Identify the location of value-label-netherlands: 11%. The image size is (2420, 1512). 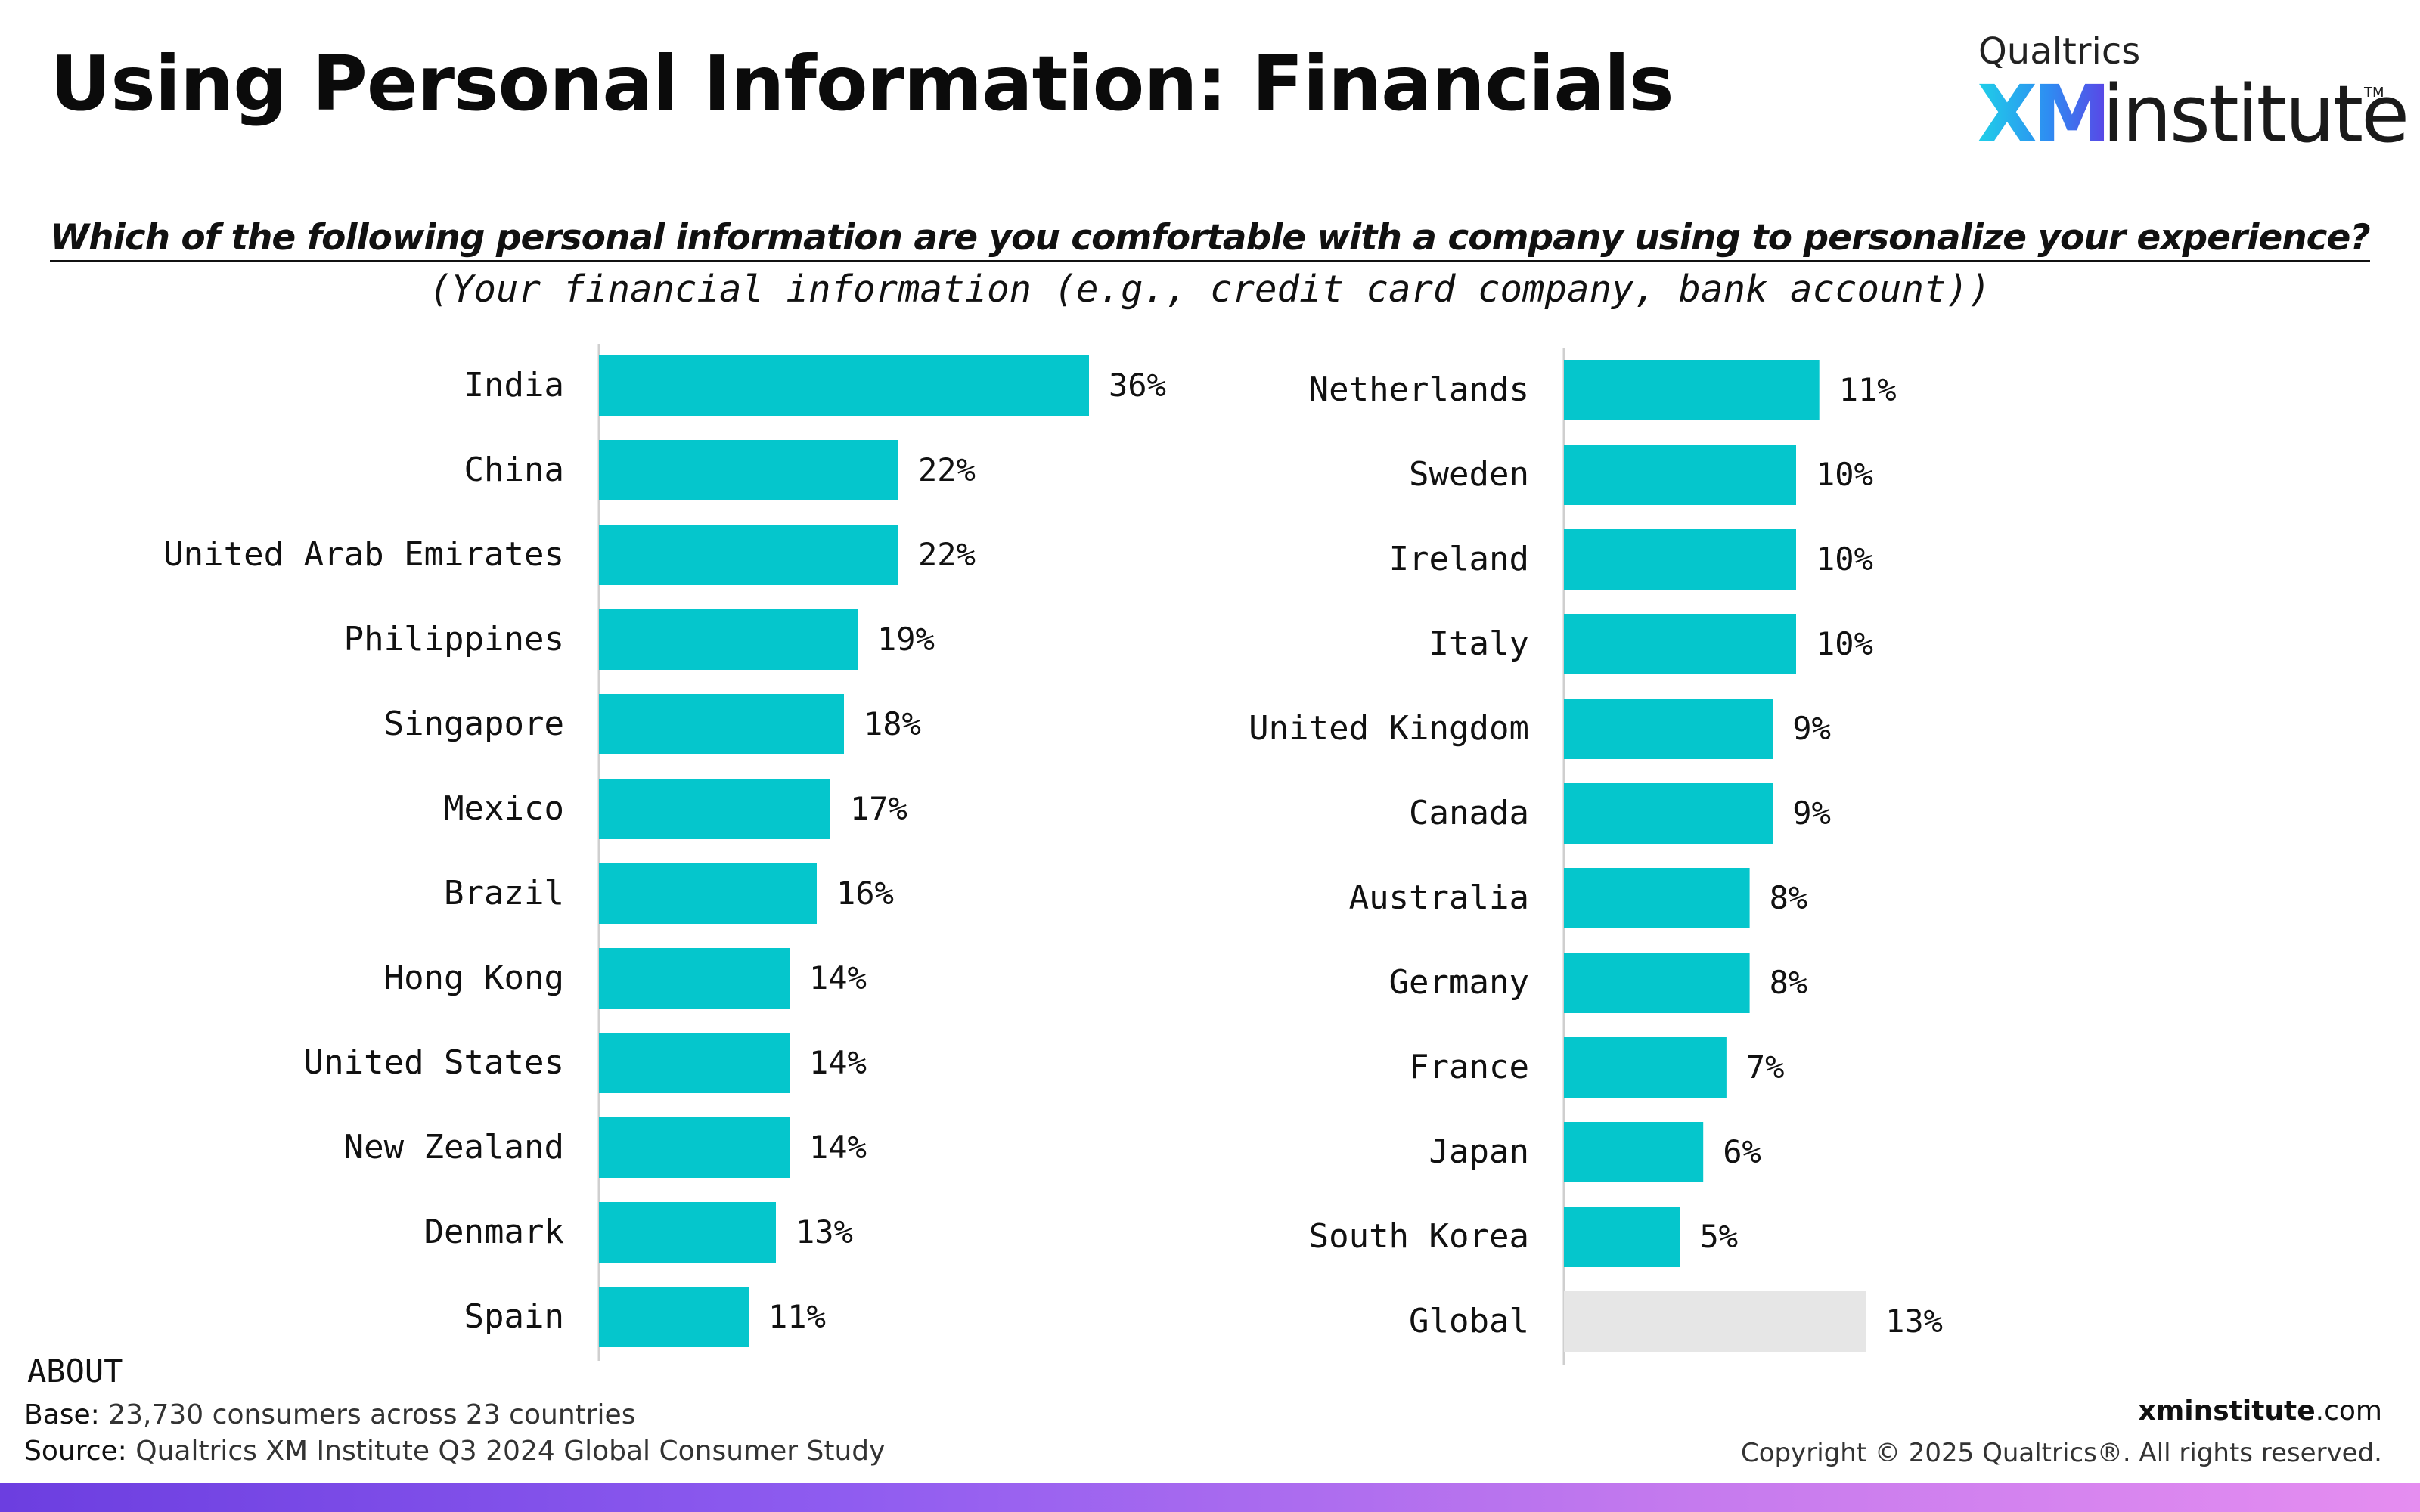
(1868, 389).